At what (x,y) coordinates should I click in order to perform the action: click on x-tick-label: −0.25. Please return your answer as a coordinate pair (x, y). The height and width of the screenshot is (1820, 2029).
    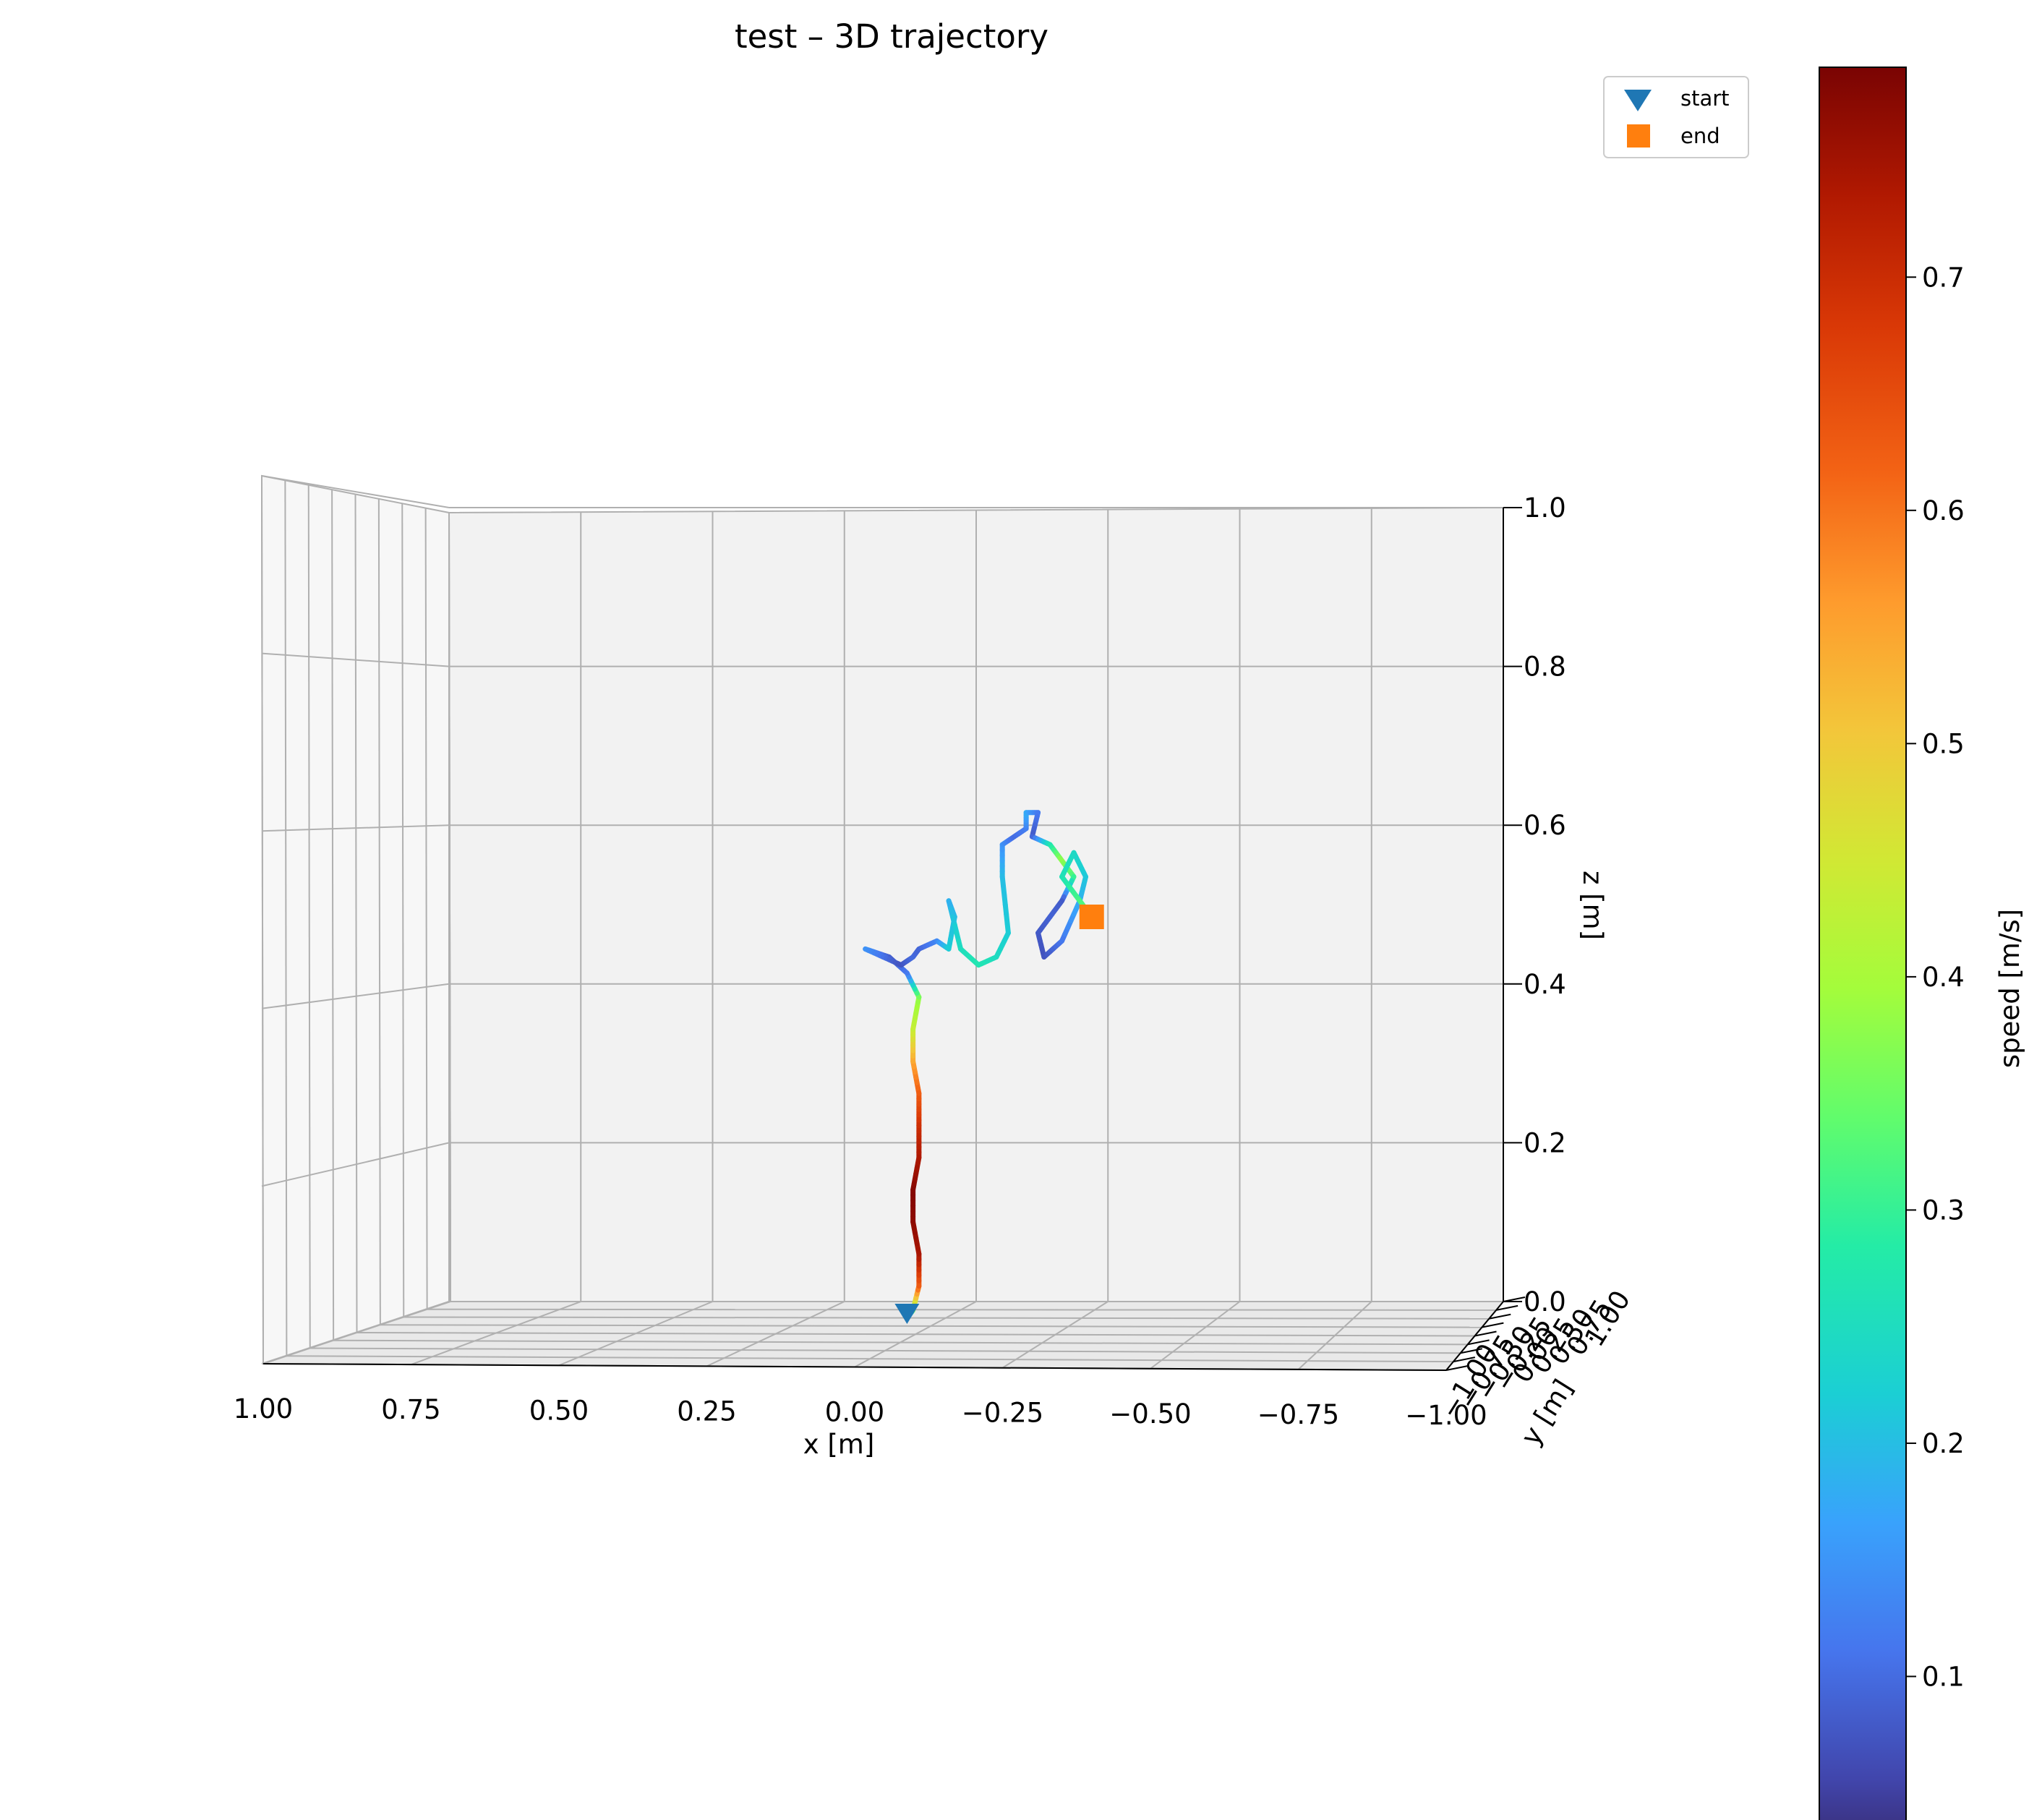
    Looking at the image, I should click on (1003, 1413).